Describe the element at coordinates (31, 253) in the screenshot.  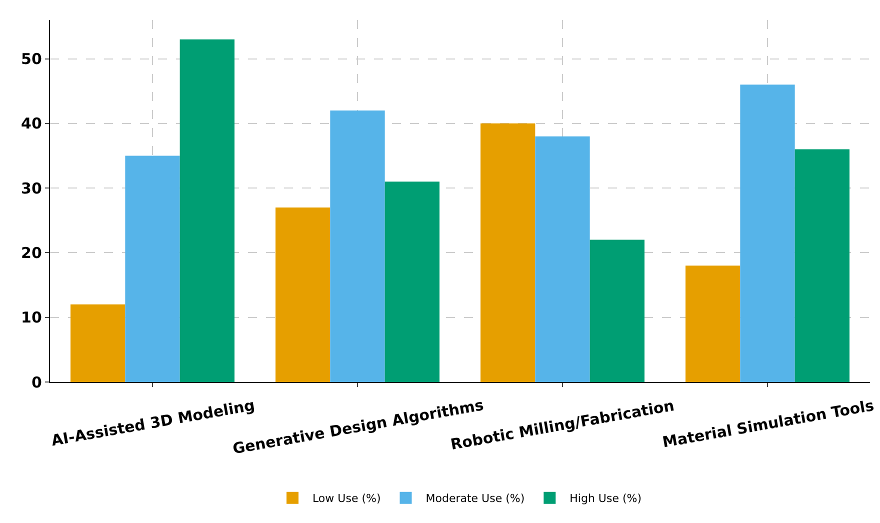
I see `y-tick-label: 20` at that location.